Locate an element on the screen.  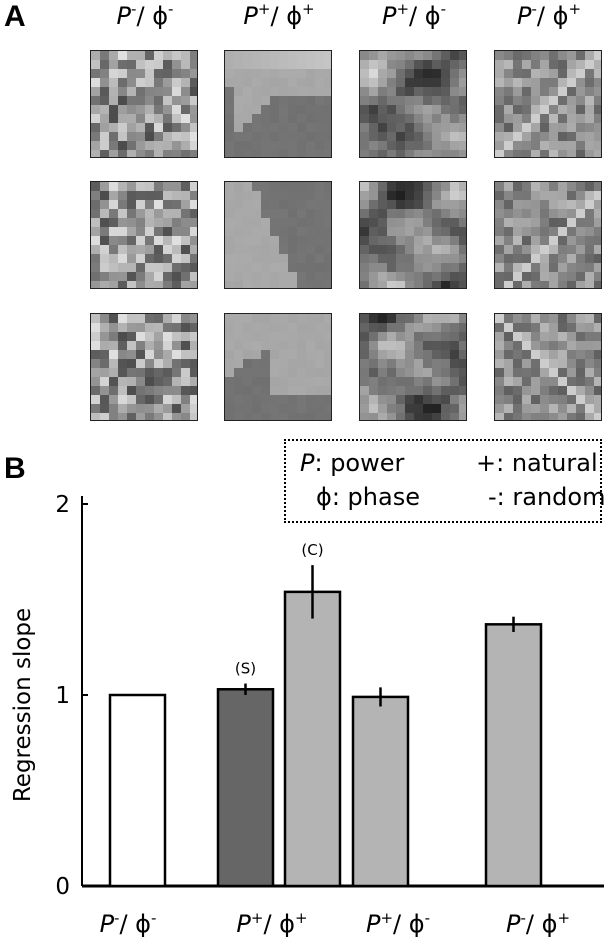
y-axis-label: Regression slope is located at coordinates (23, 705).